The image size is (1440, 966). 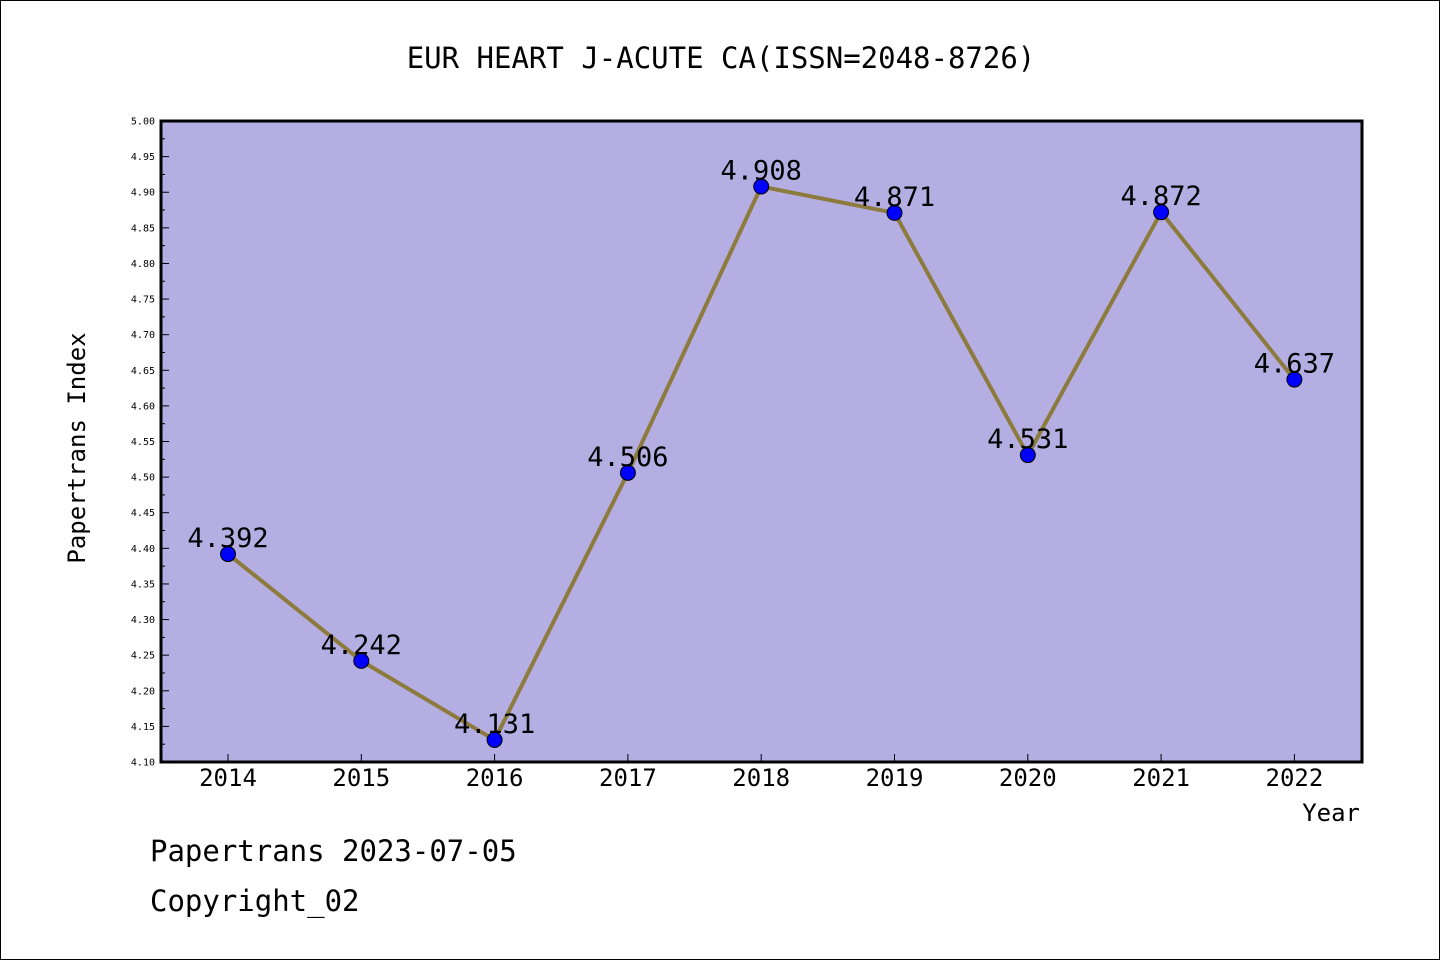 What do you see at coordinates (143, 335) in the screenshot?
I see `y-tick-label: 4.70` at bounding box center [143, 335].